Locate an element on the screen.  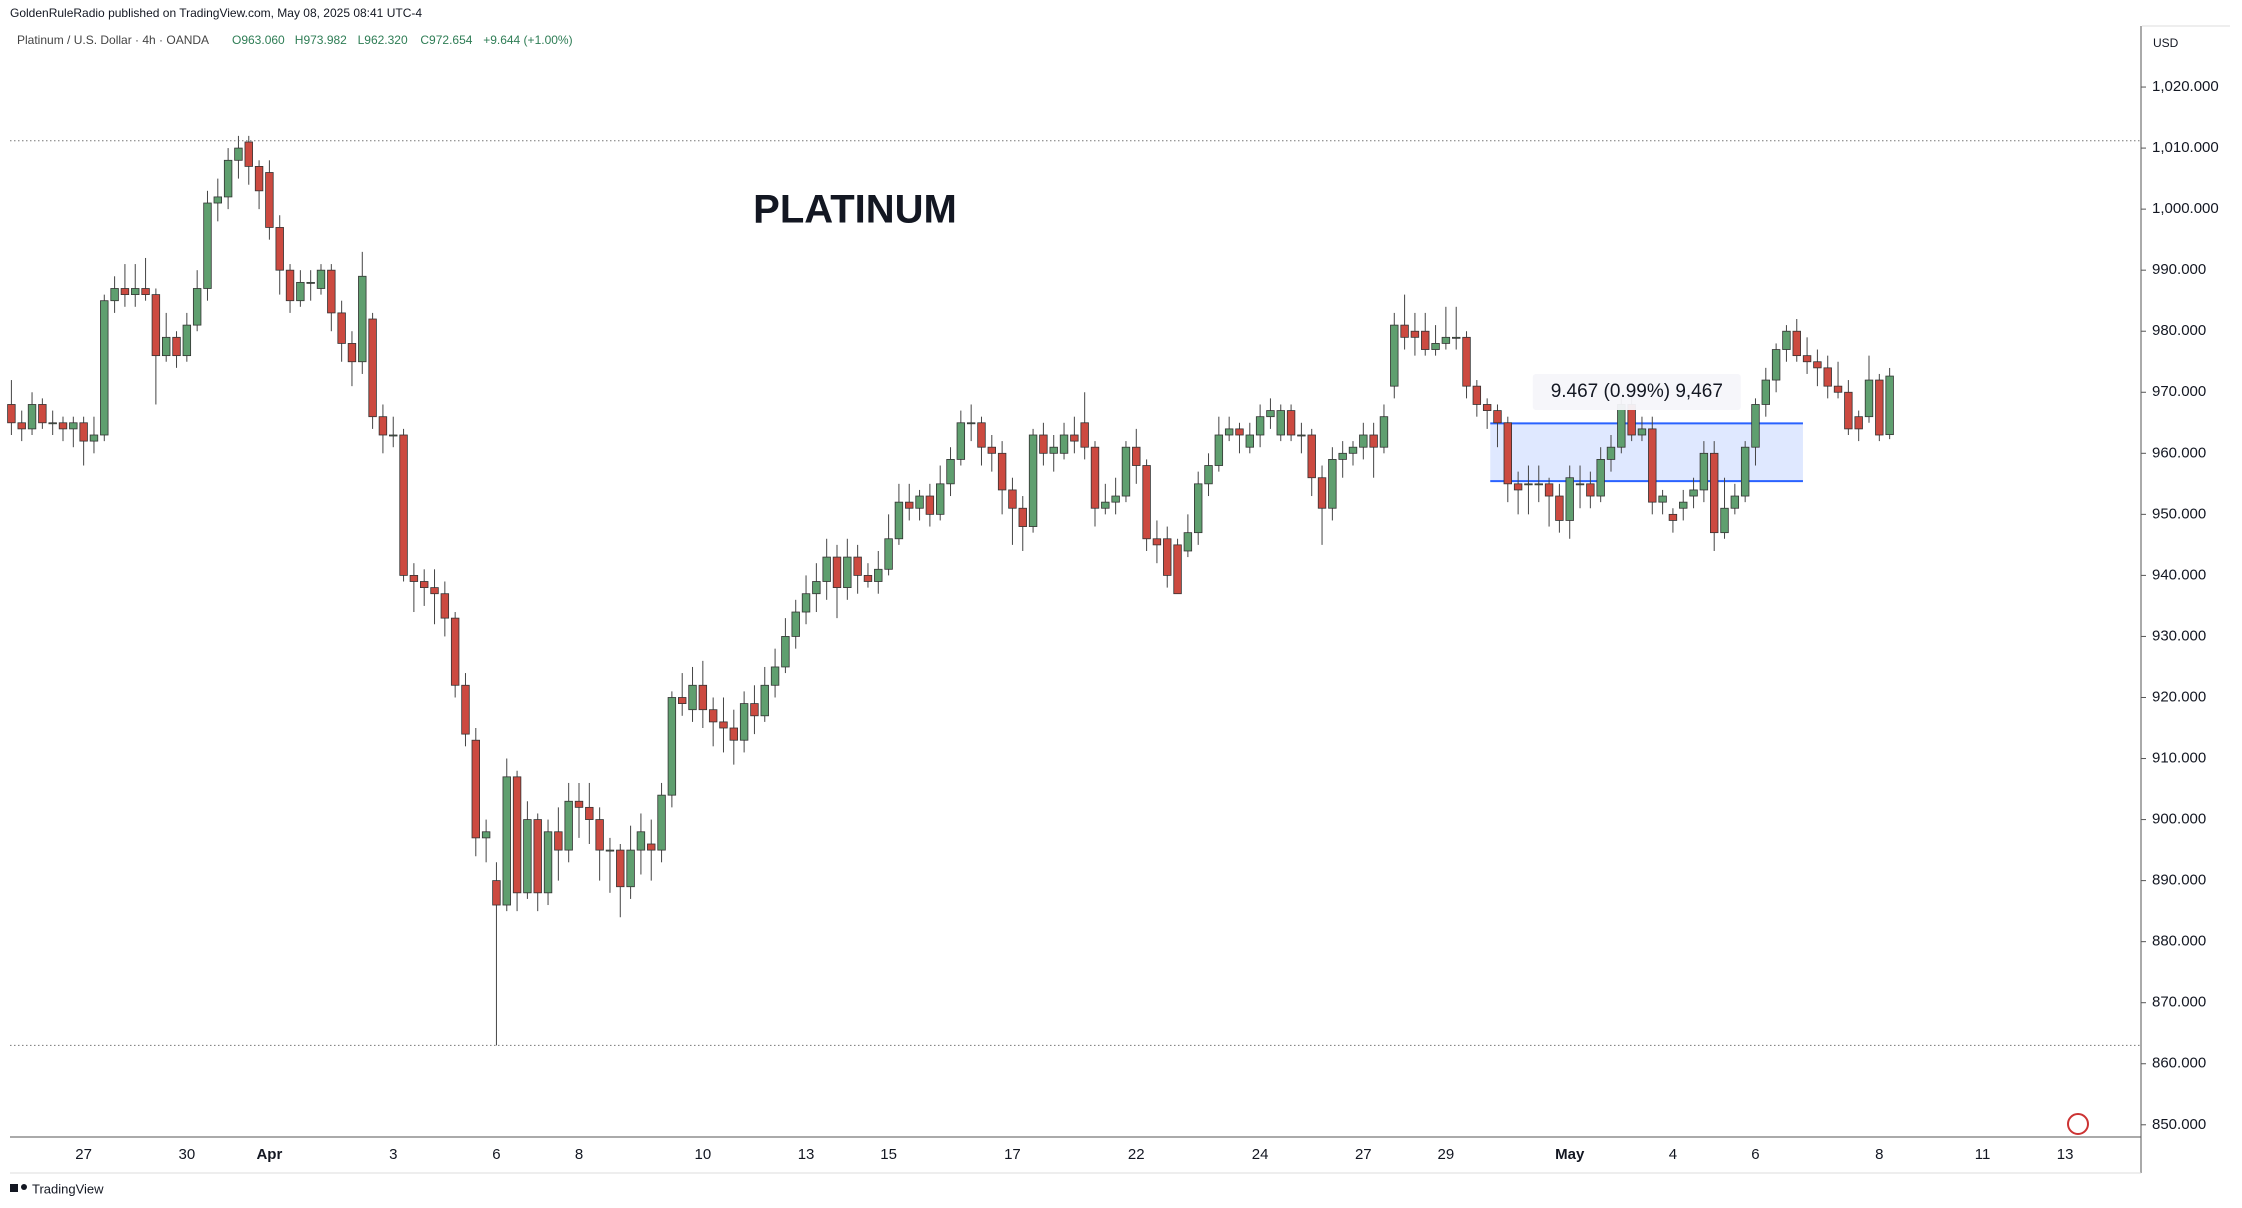
y-tick-label: 970.000 is located at coordinates (2179, 391).